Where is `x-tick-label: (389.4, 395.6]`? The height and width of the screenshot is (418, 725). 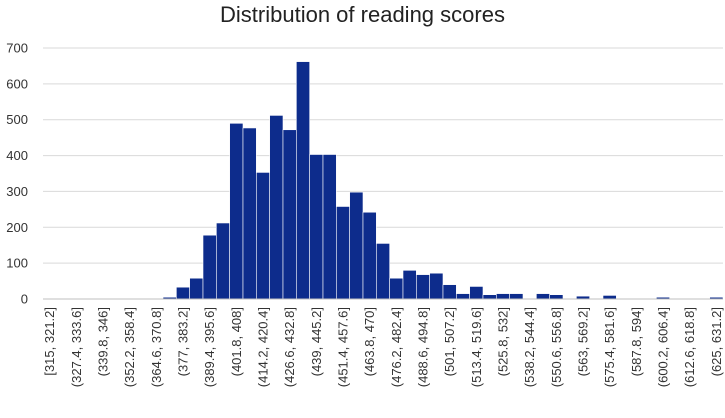
x-tick-label: (389.4, 395.6] is located at coordinates (209, 347).